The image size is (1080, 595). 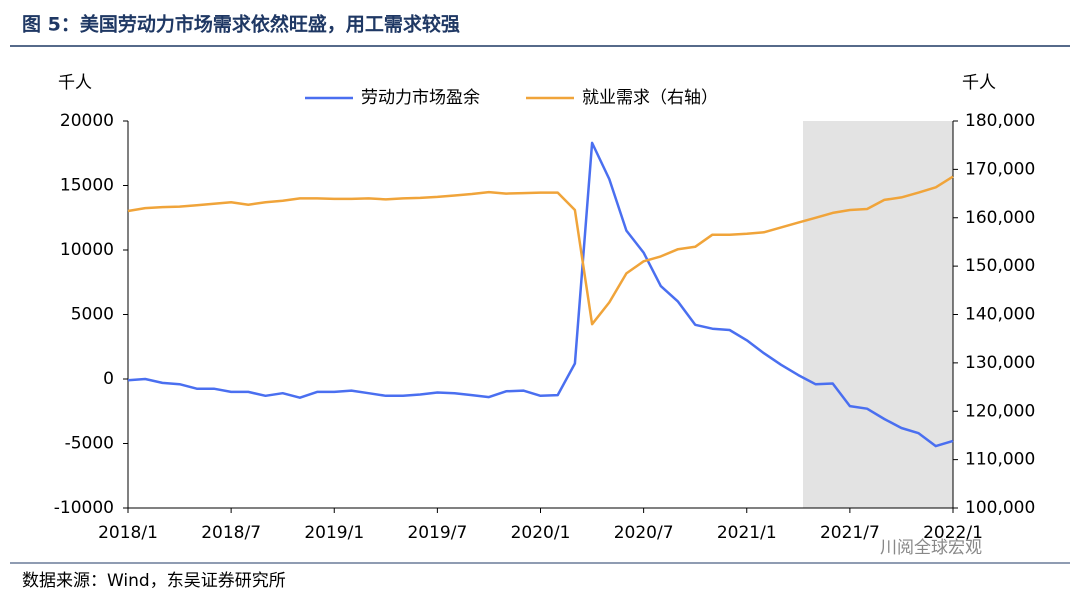 What do you see at coordinates (1000, 315) in the screenshot?
I see `y2-tick-label: 140,000` at bounding box center [1000, 315].